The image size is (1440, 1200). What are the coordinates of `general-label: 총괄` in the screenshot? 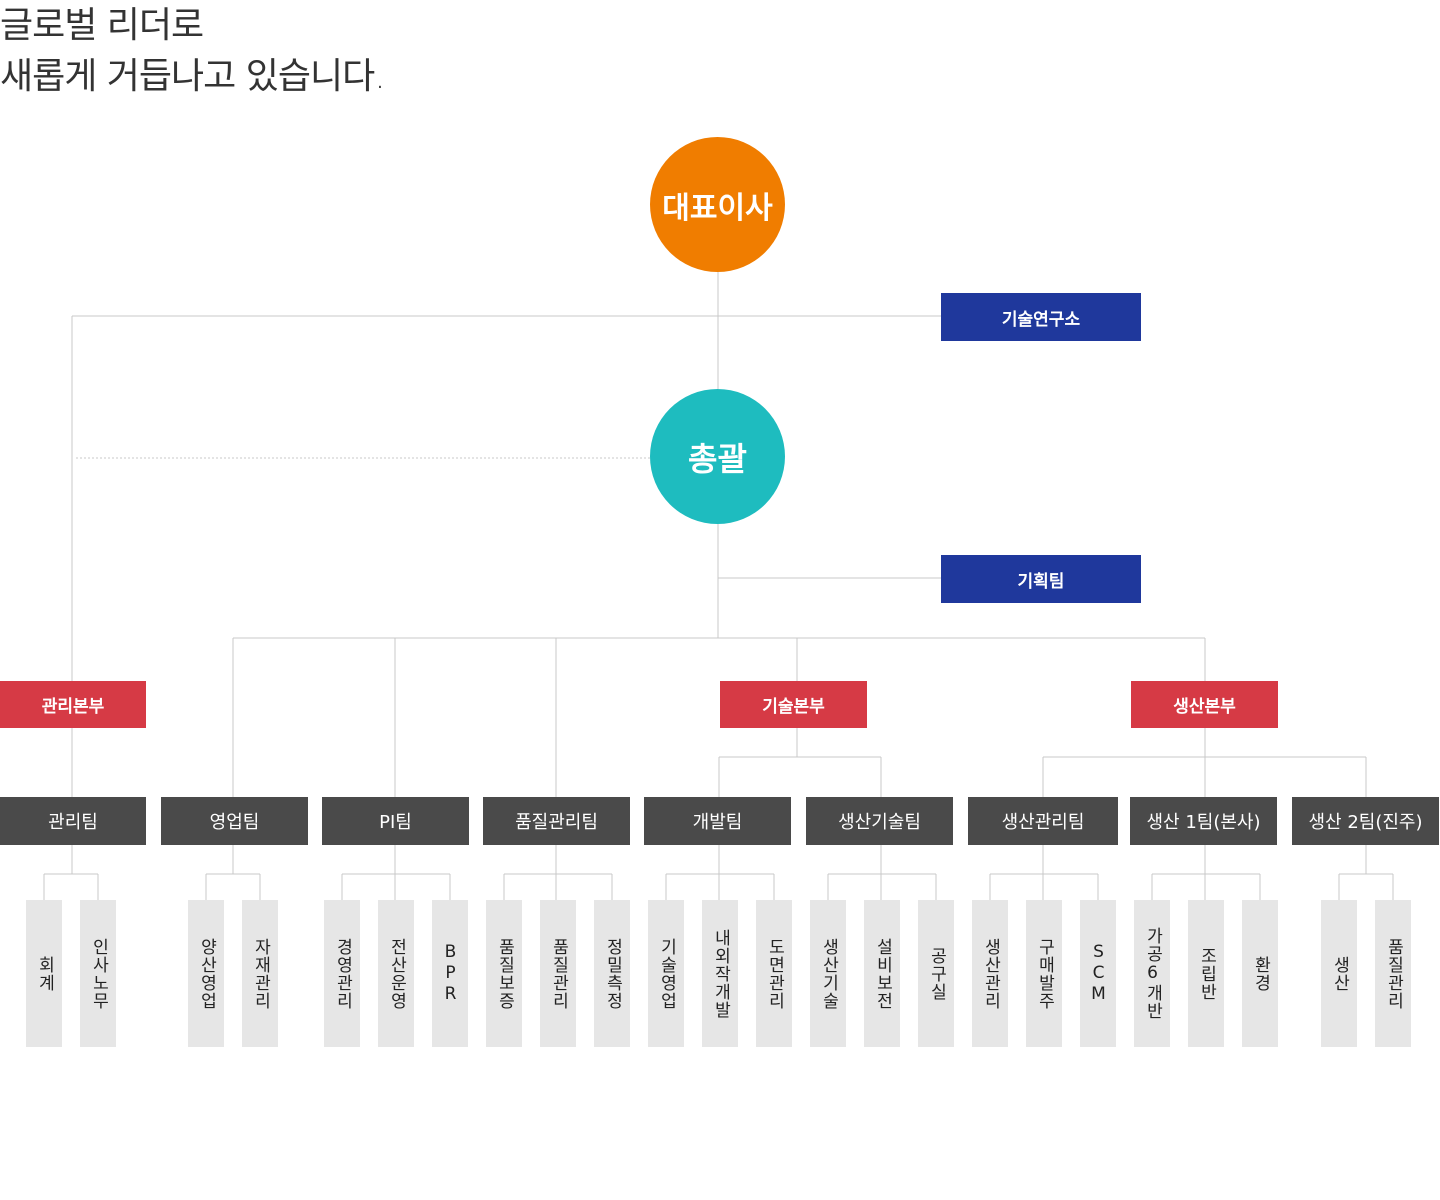 It's located at (717, 458).